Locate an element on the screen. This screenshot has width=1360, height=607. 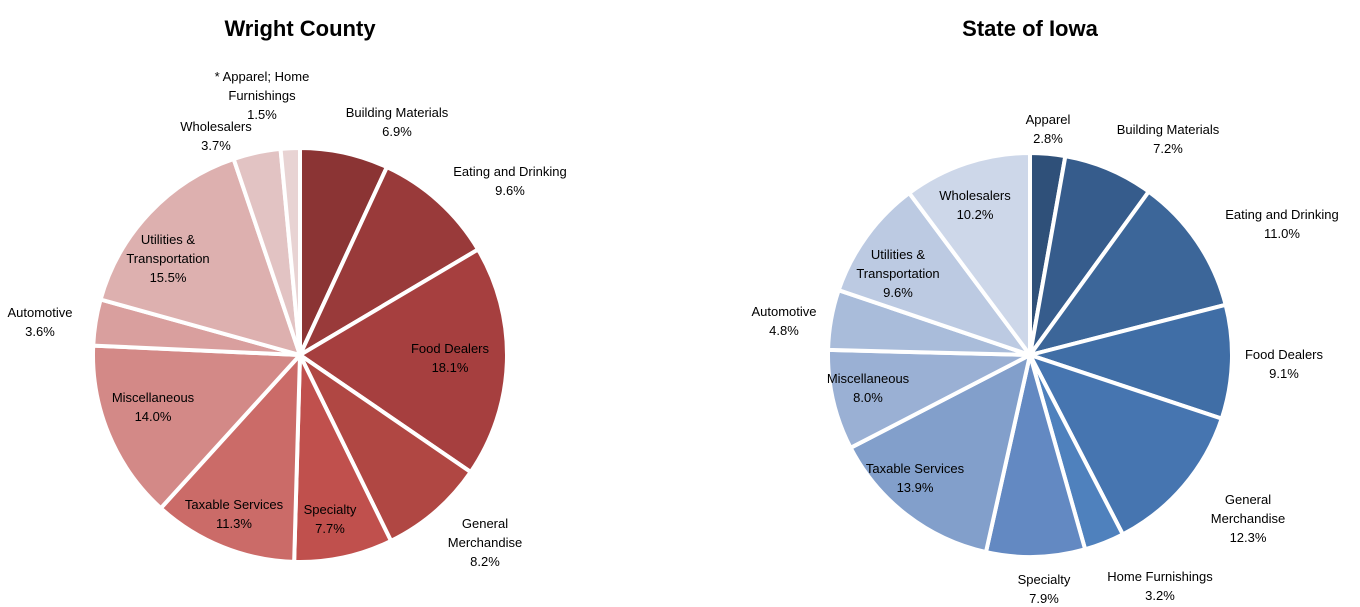
slice-label: Utilities & Transportation 15.5% is located at coordinates (168, 258).